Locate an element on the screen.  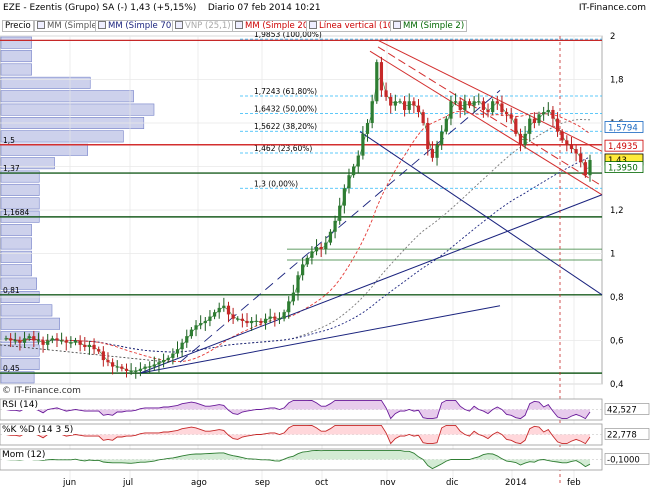
indicator-label: Precio is located at coordinates (18, 26).